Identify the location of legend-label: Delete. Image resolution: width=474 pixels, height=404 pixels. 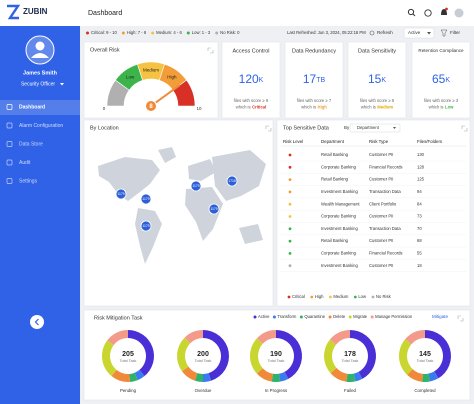
(339, 316).